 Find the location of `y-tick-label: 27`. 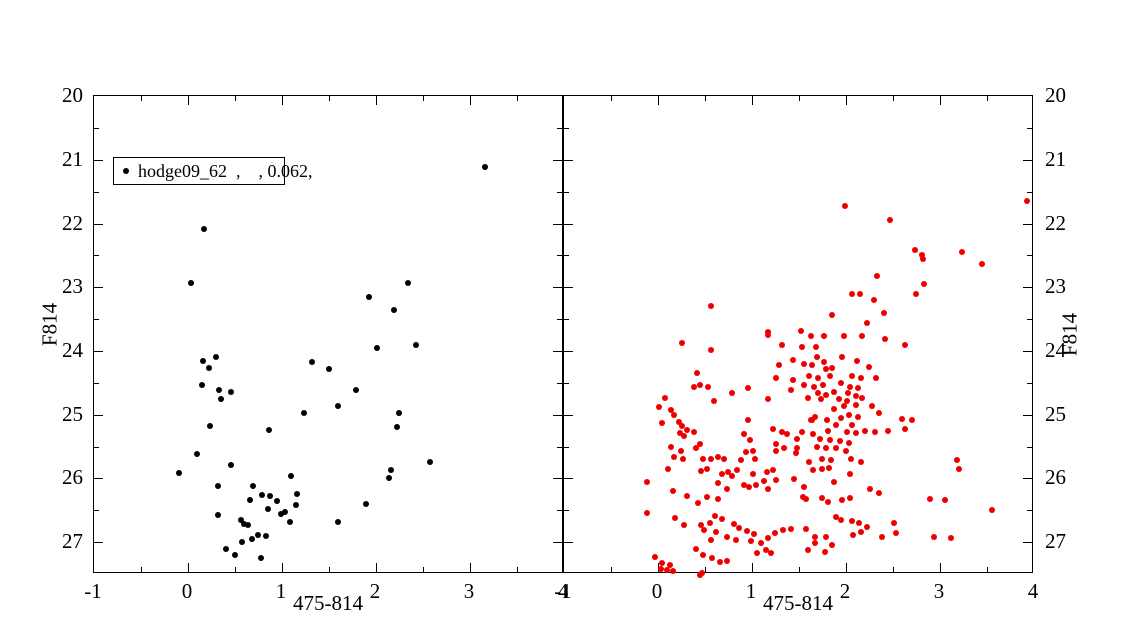

y-tick-label: 27 is located at coordinates (72, 541).